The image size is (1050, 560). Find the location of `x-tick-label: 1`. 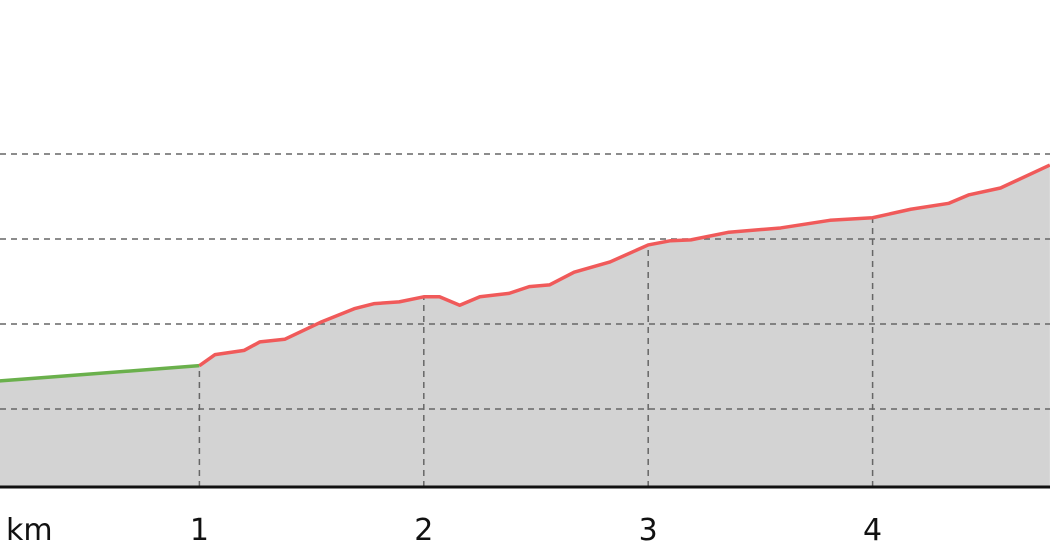

x-tick-label: 1 is located at coordinates (199, 530).